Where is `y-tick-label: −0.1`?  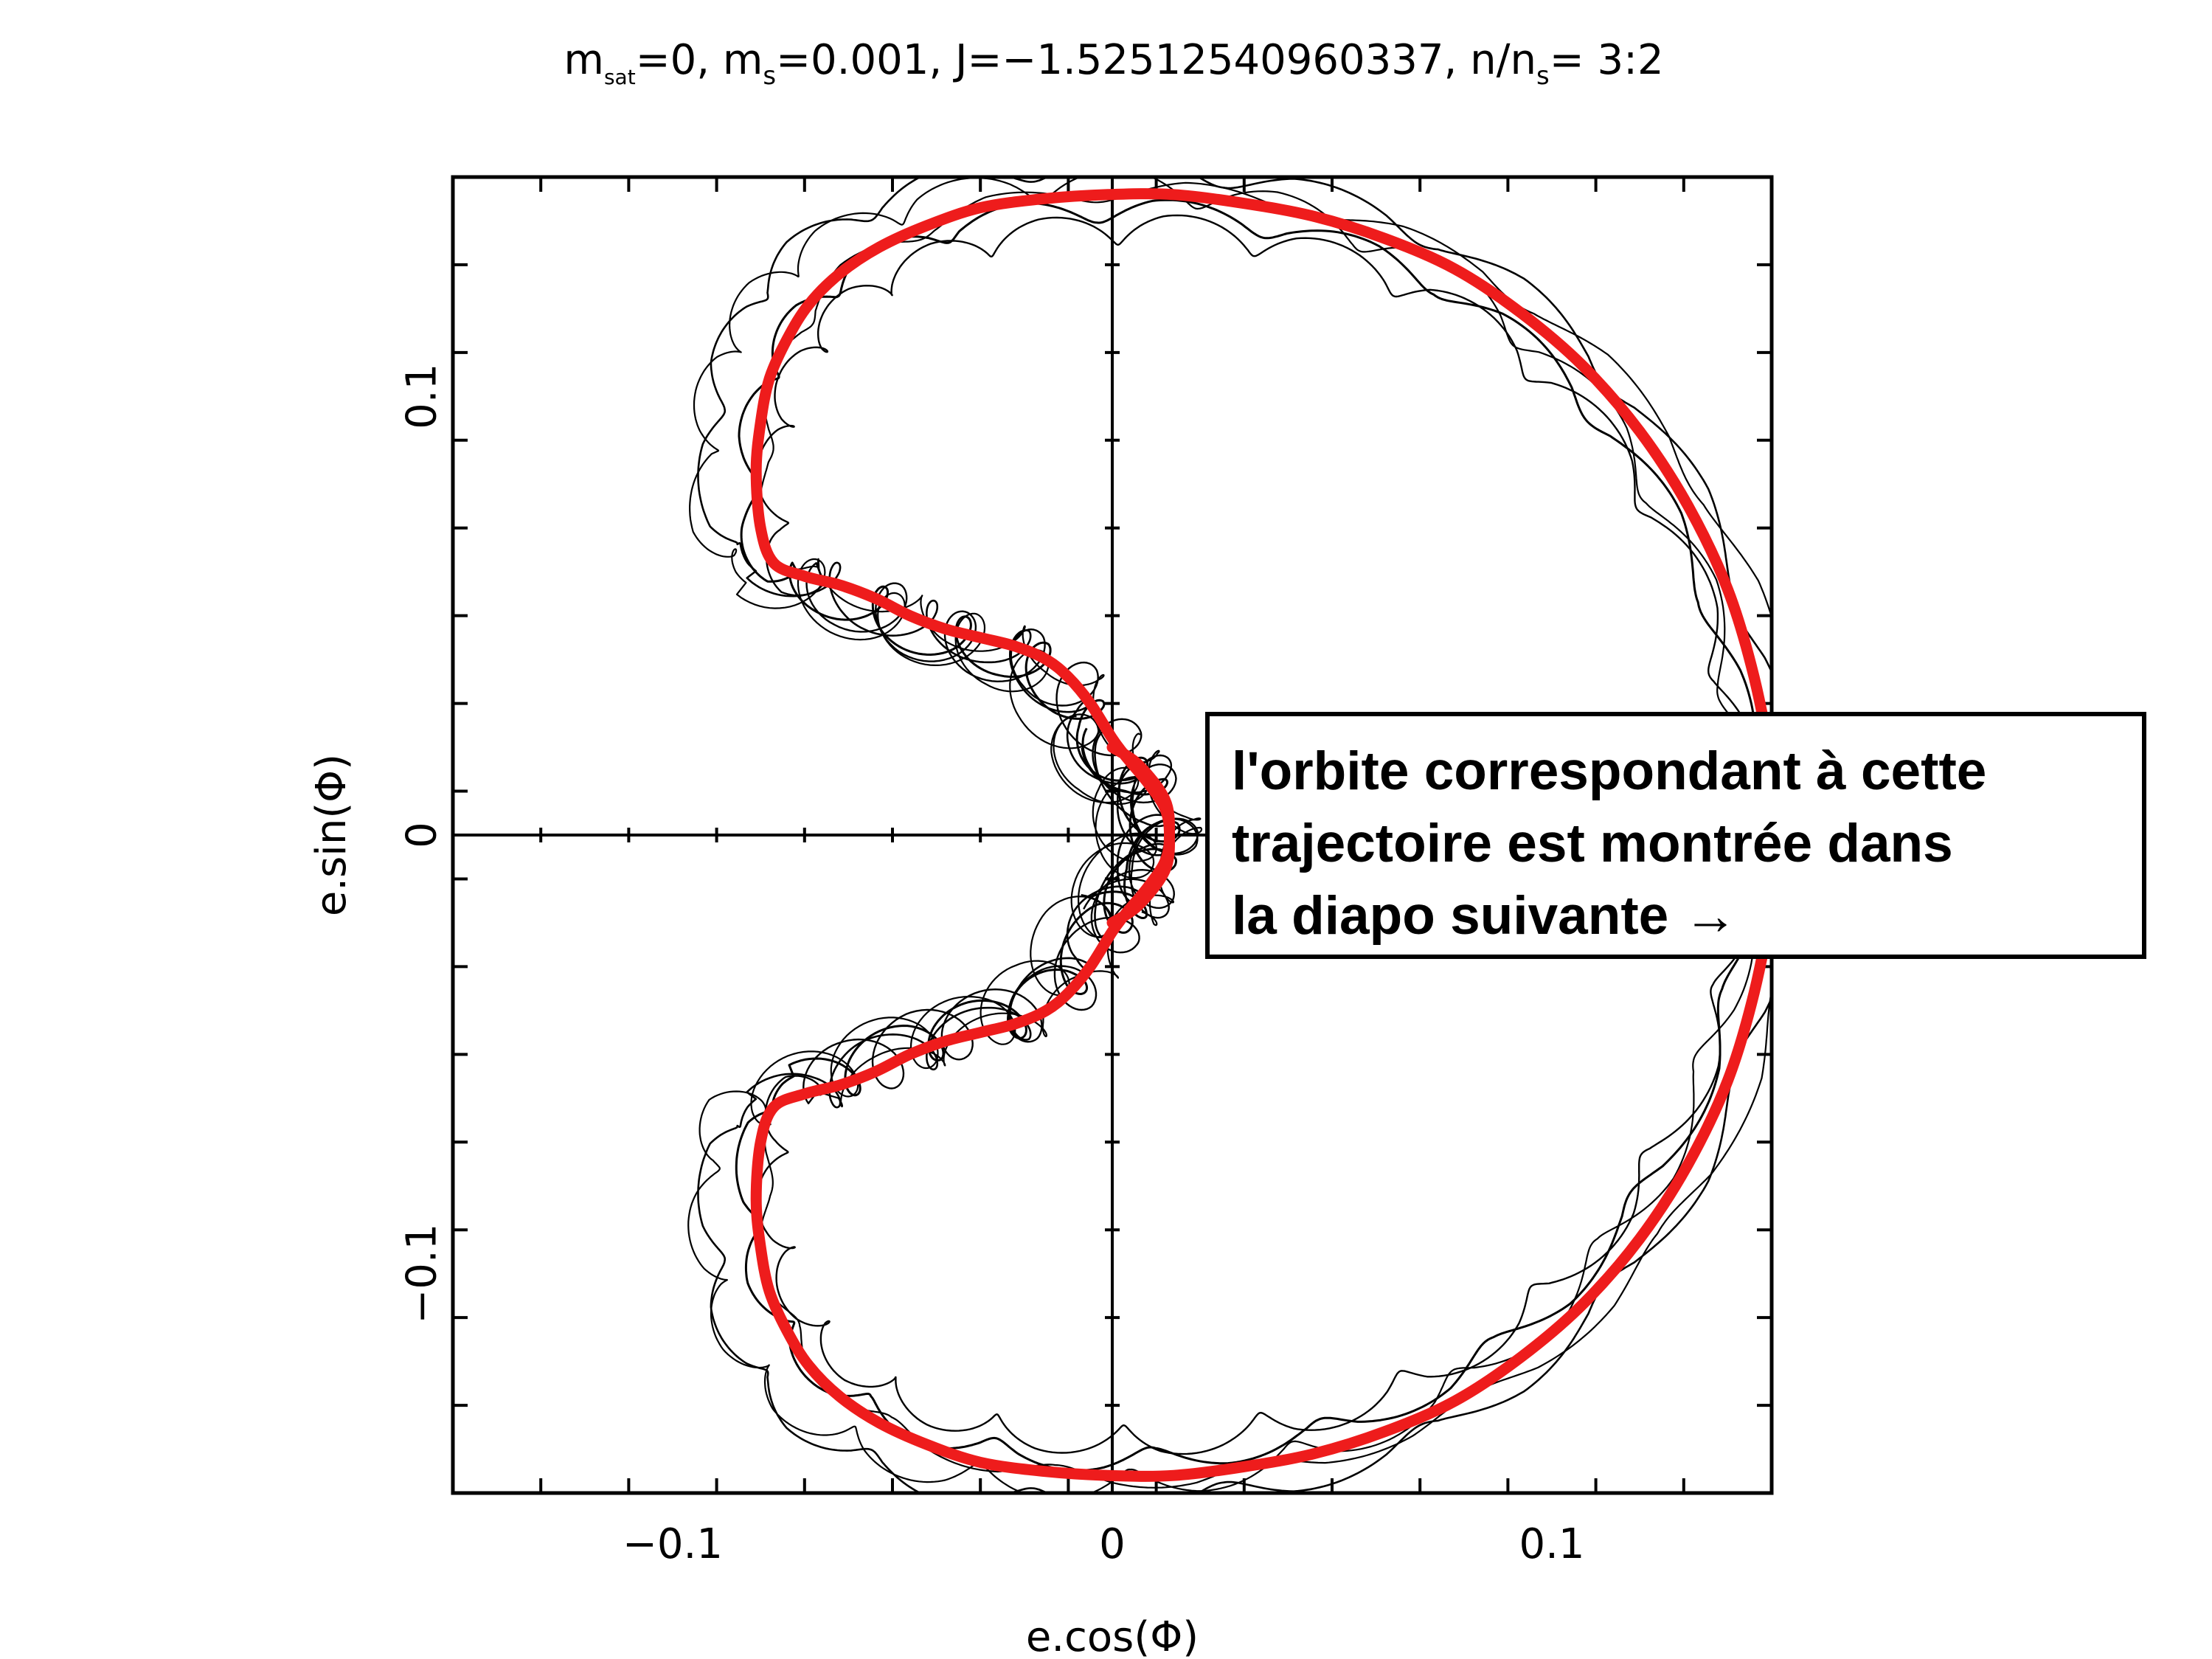 y-tick-label: −0.1 is located at coordinates (422, 1274).